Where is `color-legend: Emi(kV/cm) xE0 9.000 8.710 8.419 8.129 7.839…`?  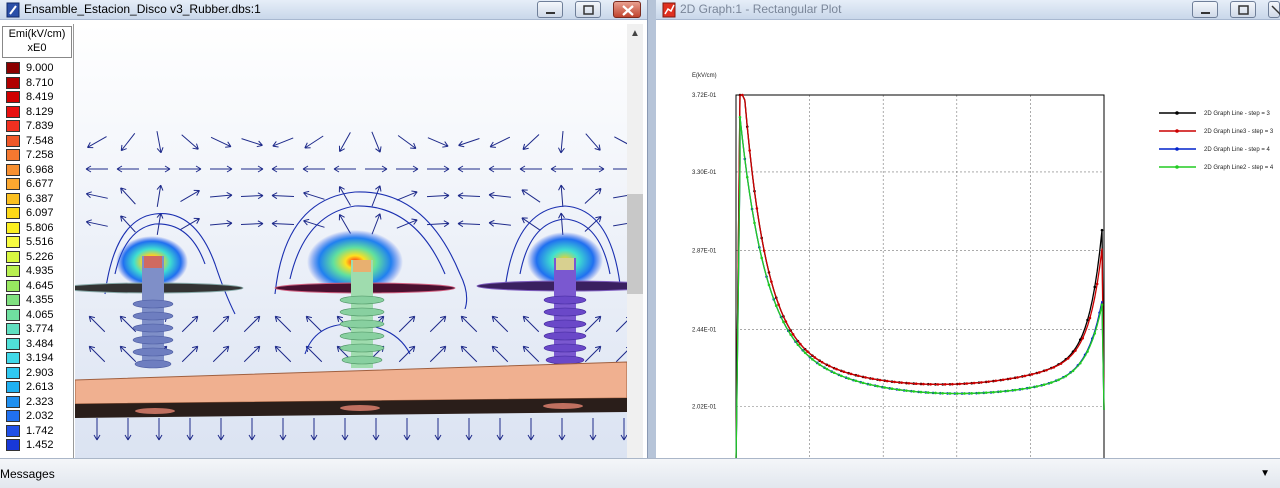
color-legend: Emi(kV/cm) xE0 9.000 8.710 8.419 8.129 7.839… is located at coordinates (37, 241).